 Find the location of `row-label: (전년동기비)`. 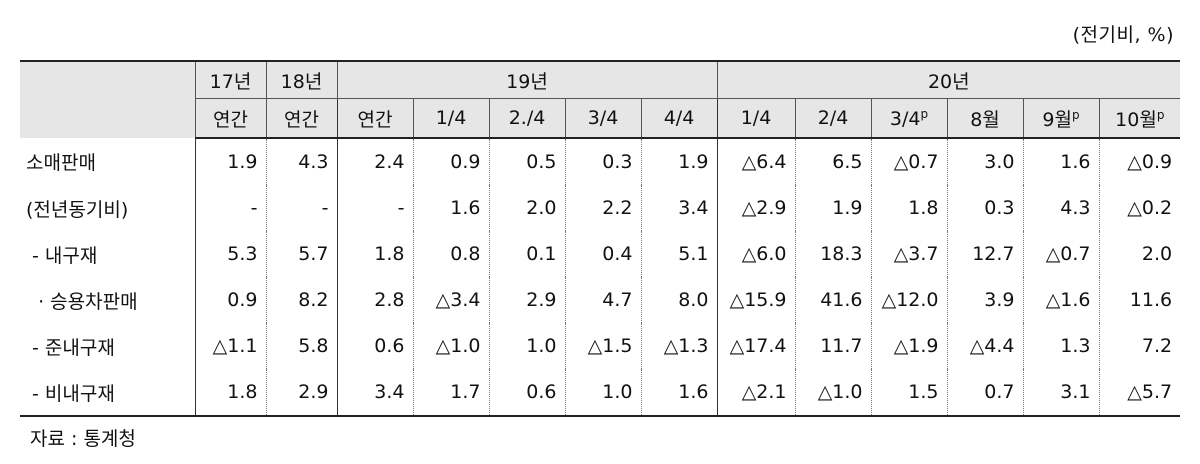

row-label: (전년동기비) is located at coordinates (77, 209).